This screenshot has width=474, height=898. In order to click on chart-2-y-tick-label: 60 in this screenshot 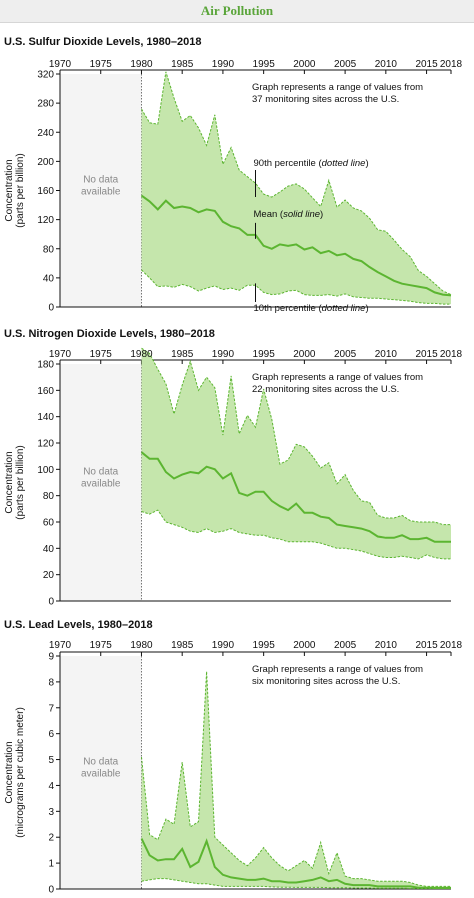, I will do `click(49, 523)`.